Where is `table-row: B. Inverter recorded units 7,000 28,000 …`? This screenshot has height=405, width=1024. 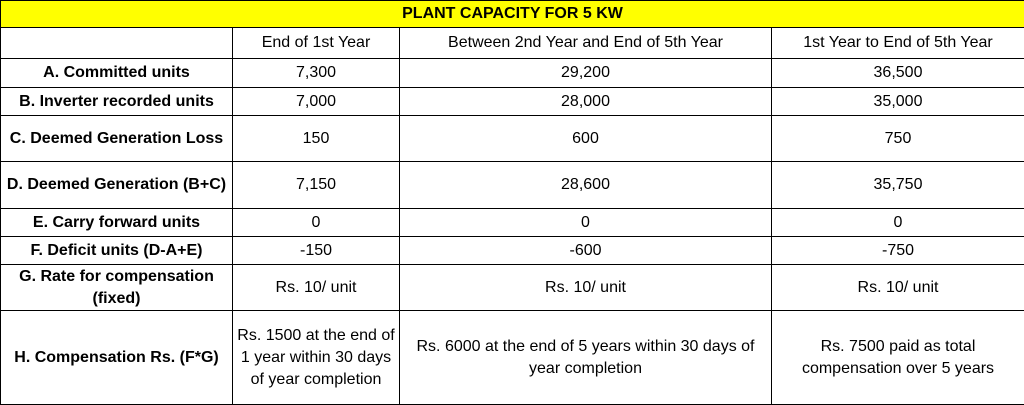 table-row: B. Inverter recorded units 7,000 28,000 … is located at coordinates (512, 102).